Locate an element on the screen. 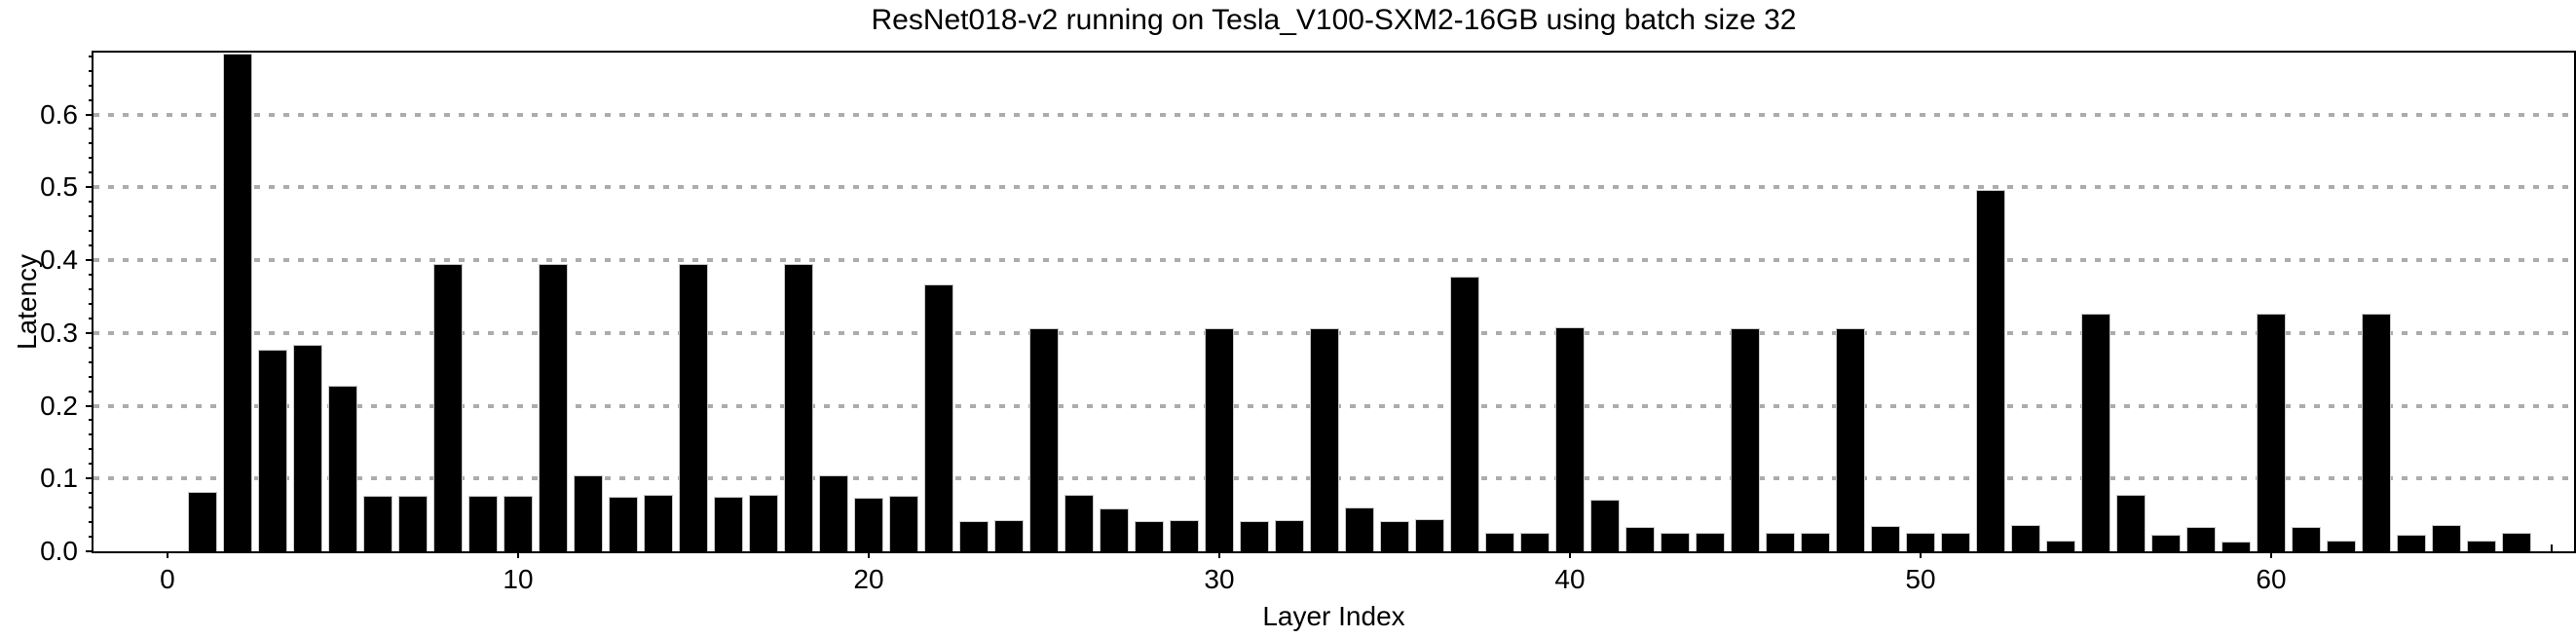 The width and height of the screenshot is (2576, 638). y-tick-0.1 is located at coordinates (89, 479).